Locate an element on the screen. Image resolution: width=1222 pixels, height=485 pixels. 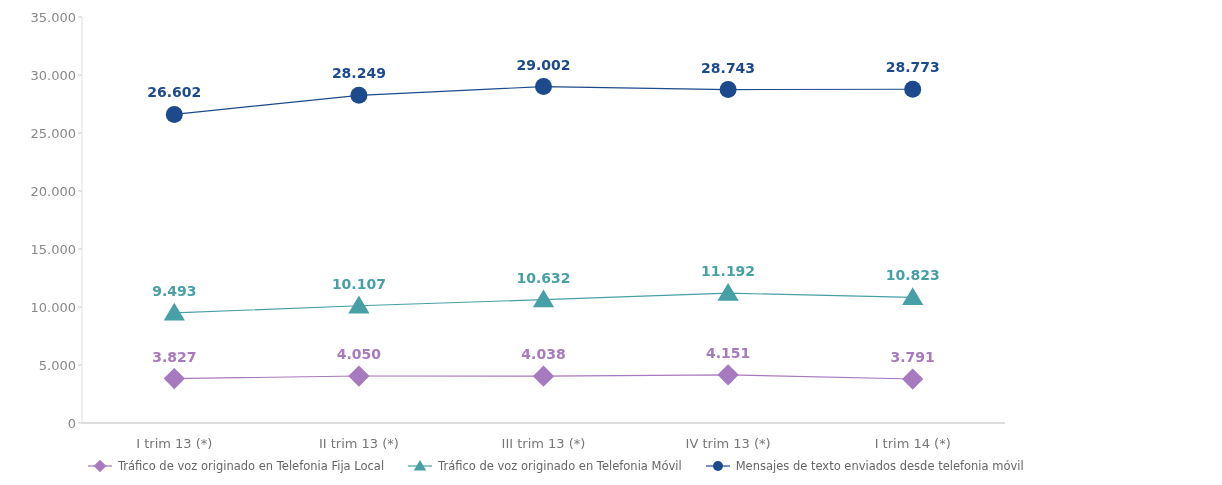
y-tick-label: 25.000 is located at coordinates (53, 133).